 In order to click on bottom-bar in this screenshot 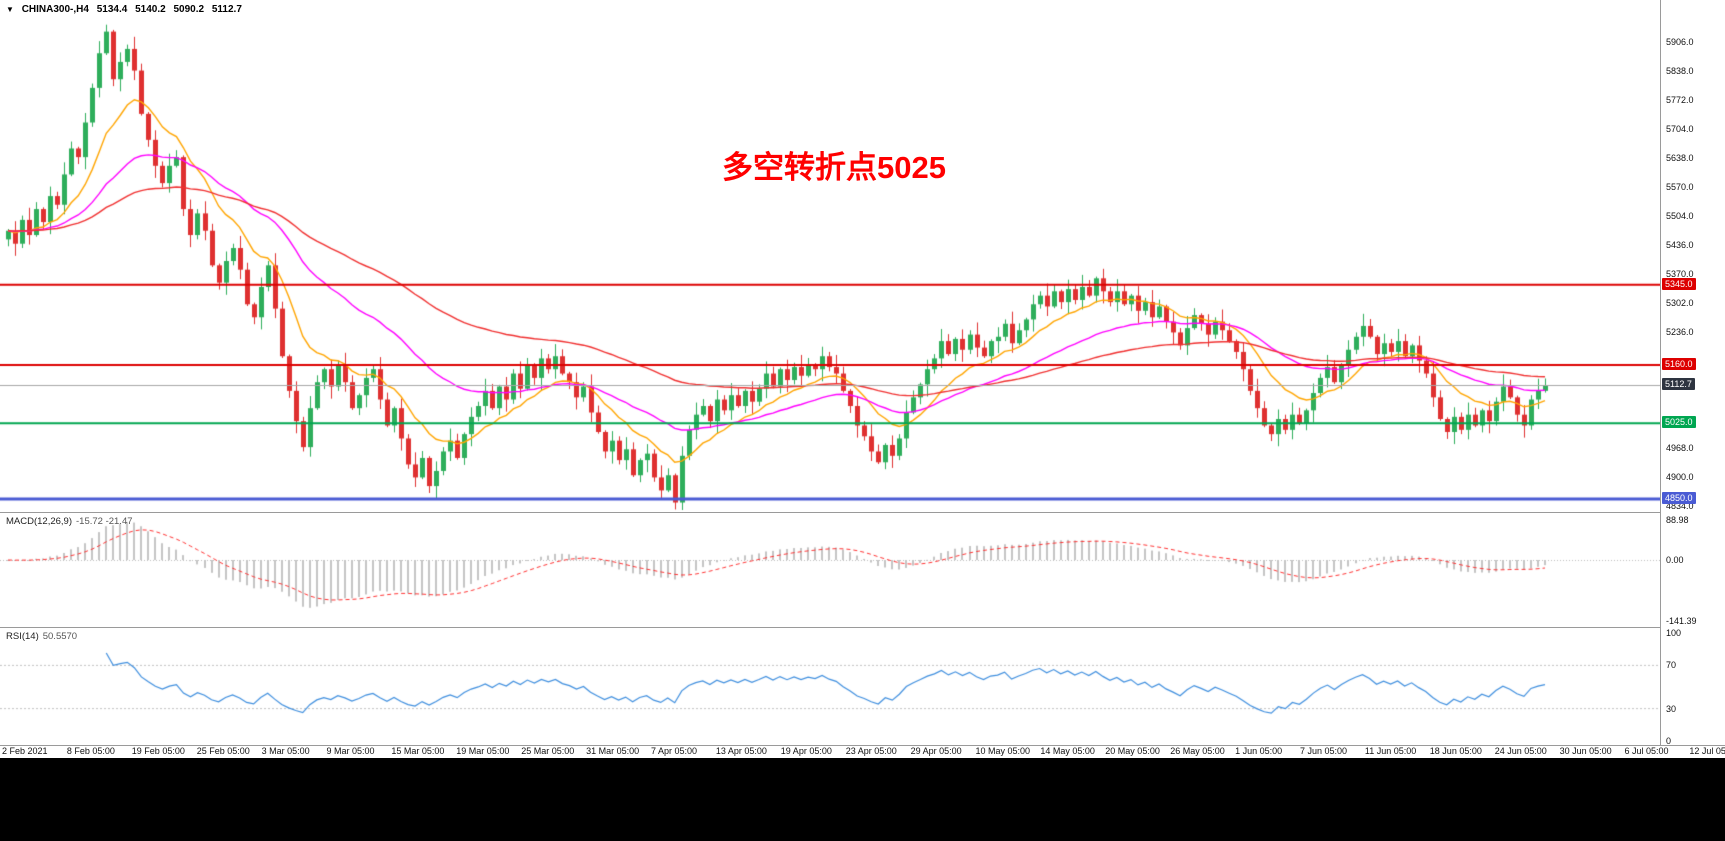, I will do `click(862, 799)`.